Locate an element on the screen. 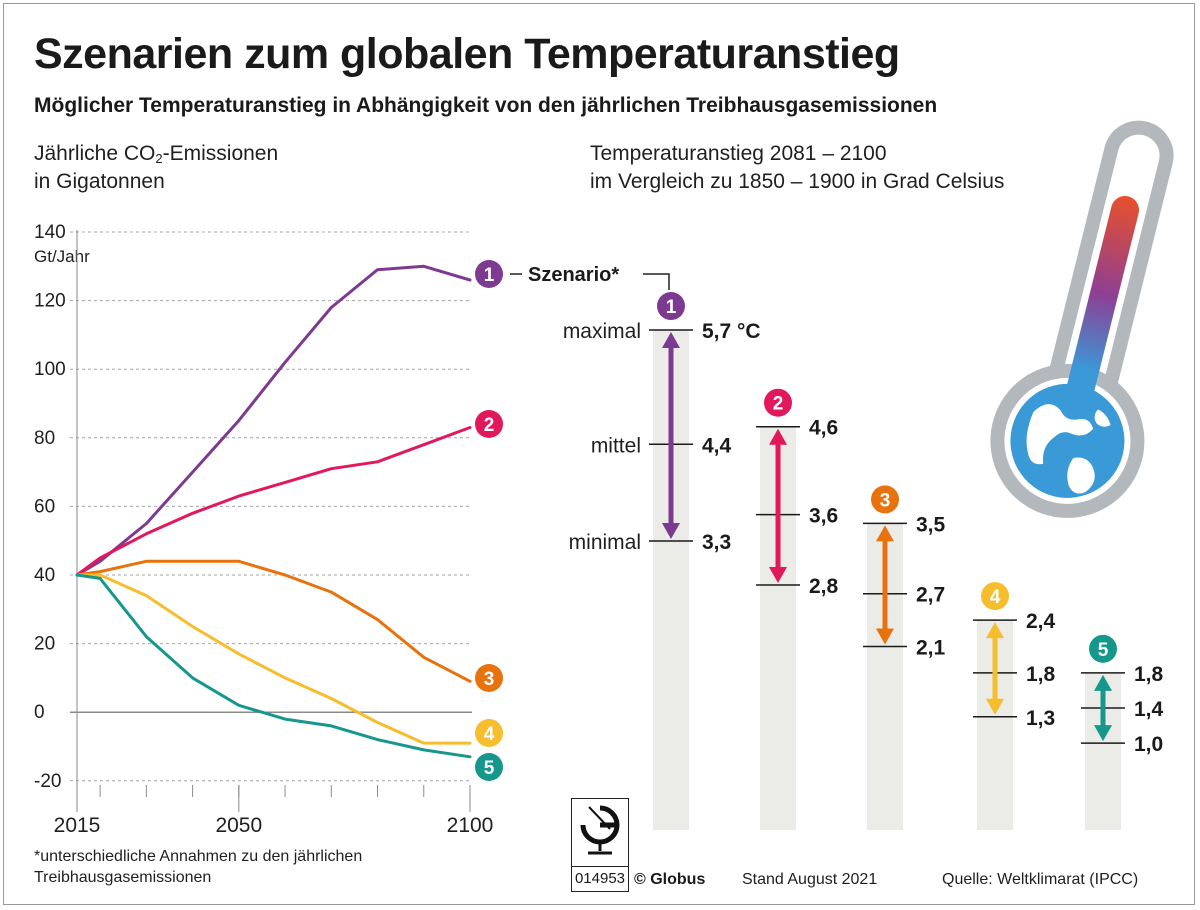 Image resolution: width=1200 pixels, height=910 pixels. range-badge-2: 2 is located at coordinates (778, 402).